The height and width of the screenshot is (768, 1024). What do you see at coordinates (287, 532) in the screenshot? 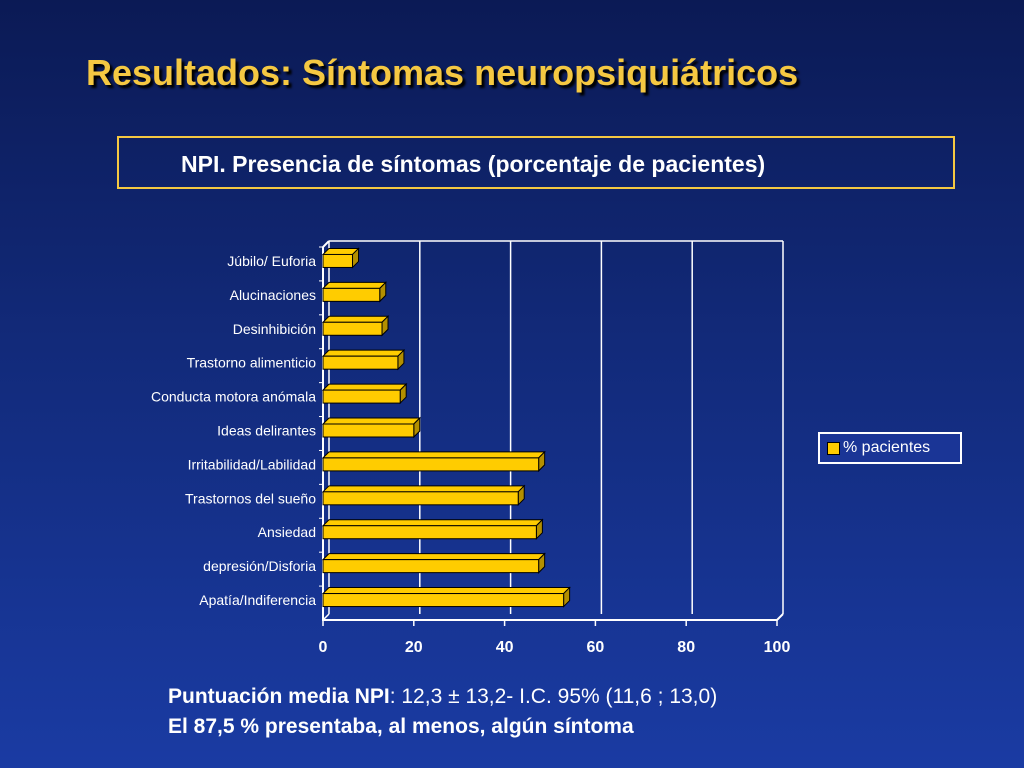
I see `y-category-label: Ansiedad` at bounding box center [287, 532].